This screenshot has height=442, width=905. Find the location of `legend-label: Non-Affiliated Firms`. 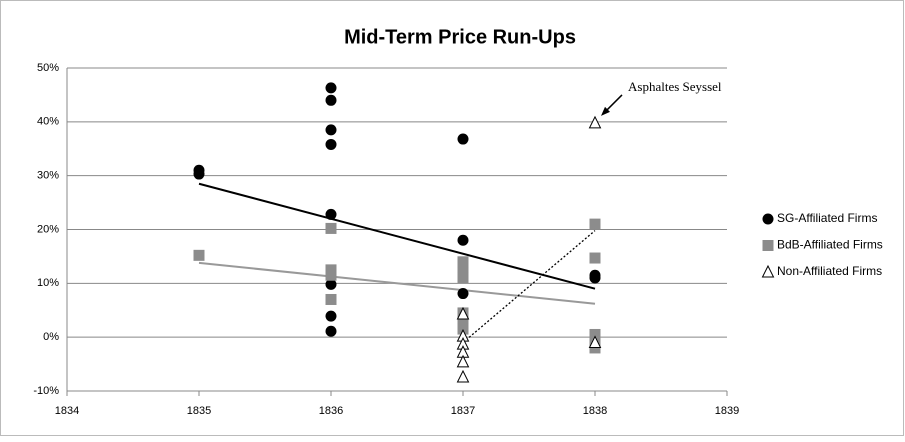

legend-label: Non-Affiliated Firms is located at coordinates (829, 271).